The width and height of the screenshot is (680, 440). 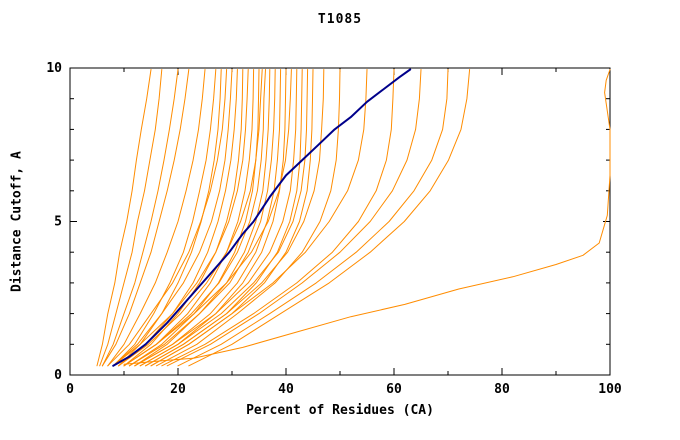 What do you see at coordinates (54, 68) in the screenshot?
I see `y-tick-label: 10` at bounding box center [54, 68].